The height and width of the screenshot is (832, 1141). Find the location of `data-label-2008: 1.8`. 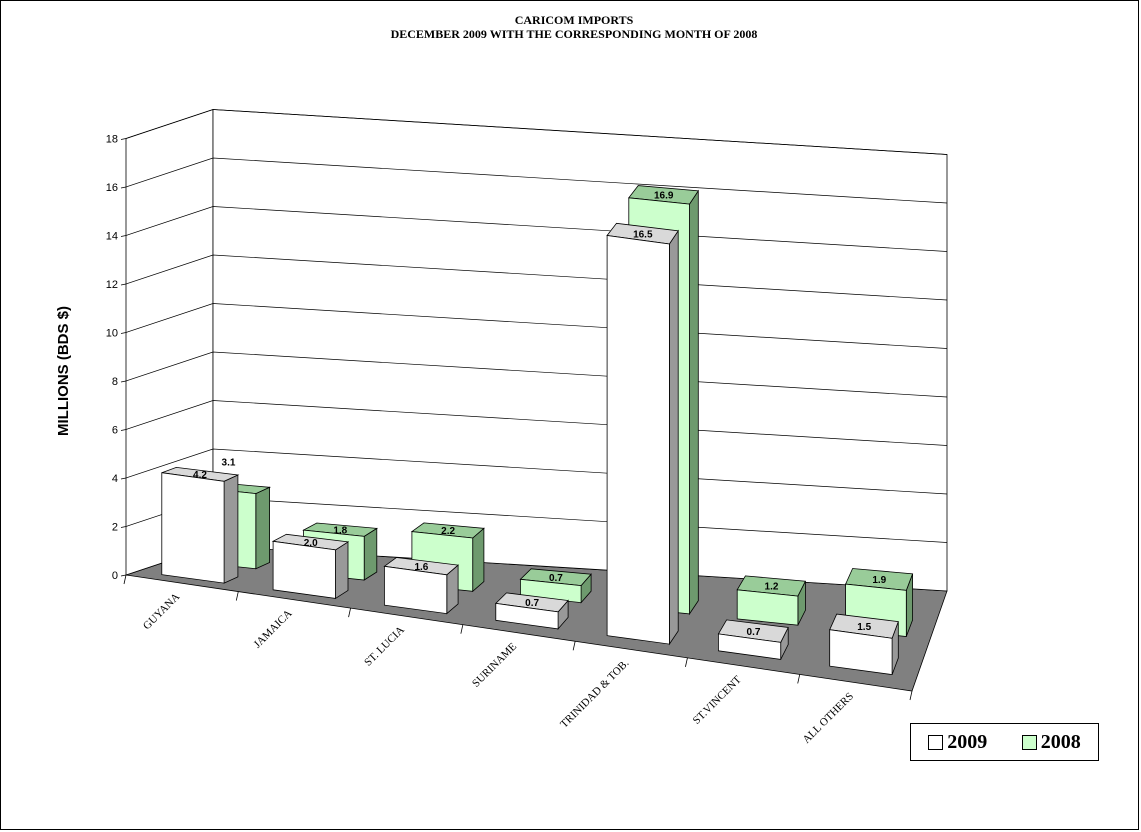

data-label-2008: 1.8 is located at coordinates (340, 531).